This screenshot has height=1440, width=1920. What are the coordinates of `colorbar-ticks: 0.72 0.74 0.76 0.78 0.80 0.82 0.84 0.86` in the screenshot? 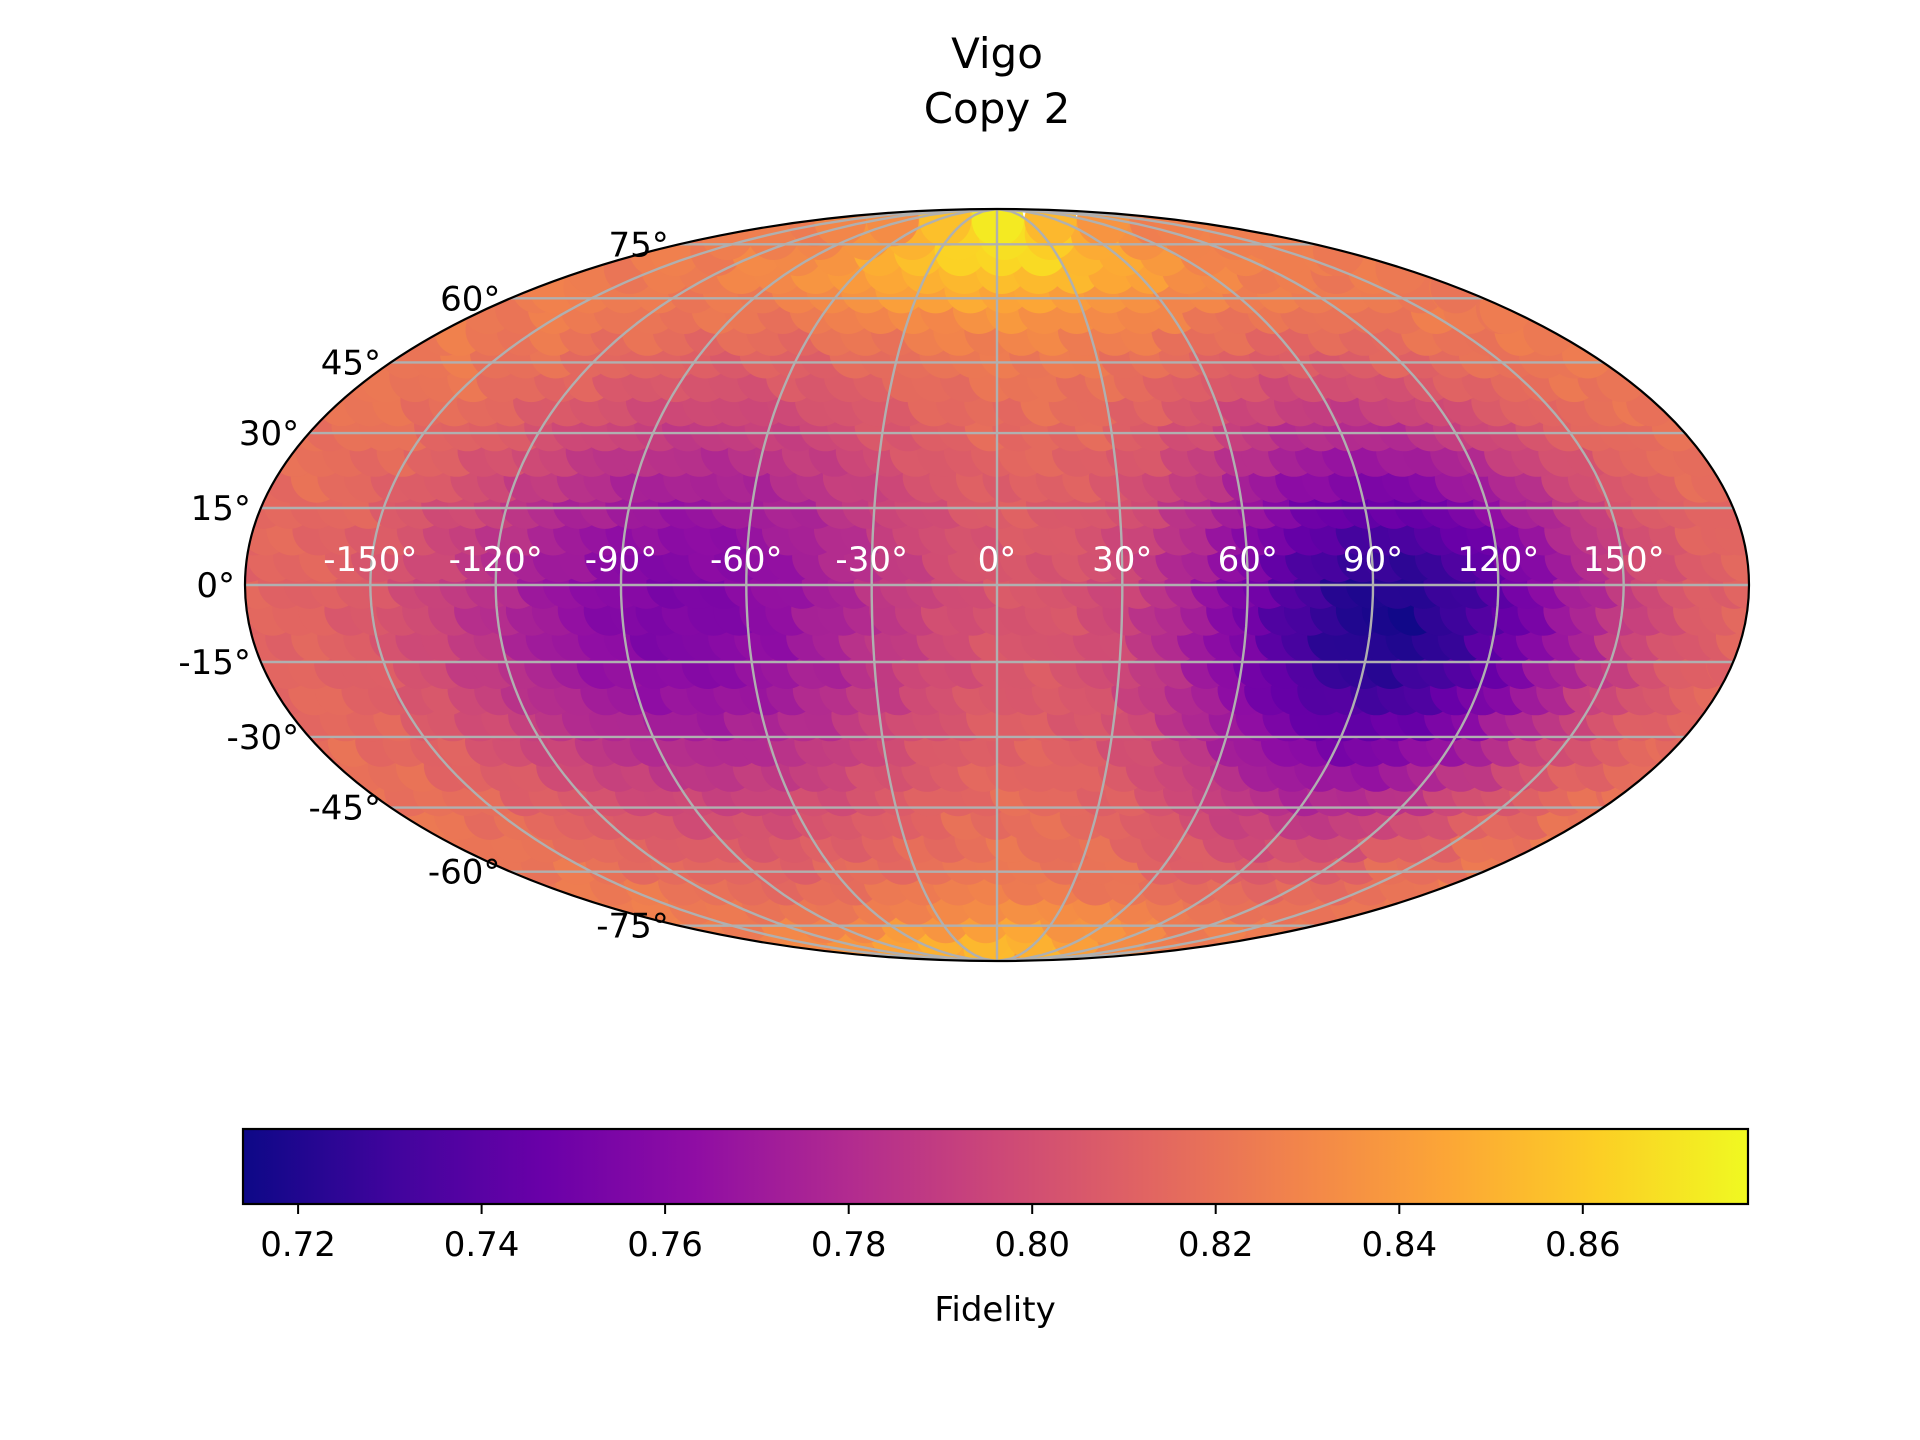 It's located at (940, 1234).